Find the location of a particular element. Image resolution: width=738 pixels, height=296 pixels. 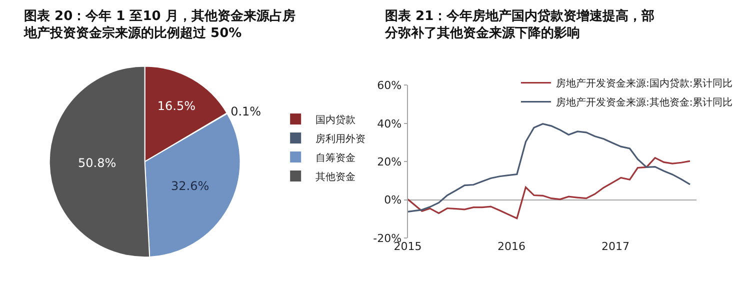

legend-label: 房利用外资 is located at coordinates (341, 138).